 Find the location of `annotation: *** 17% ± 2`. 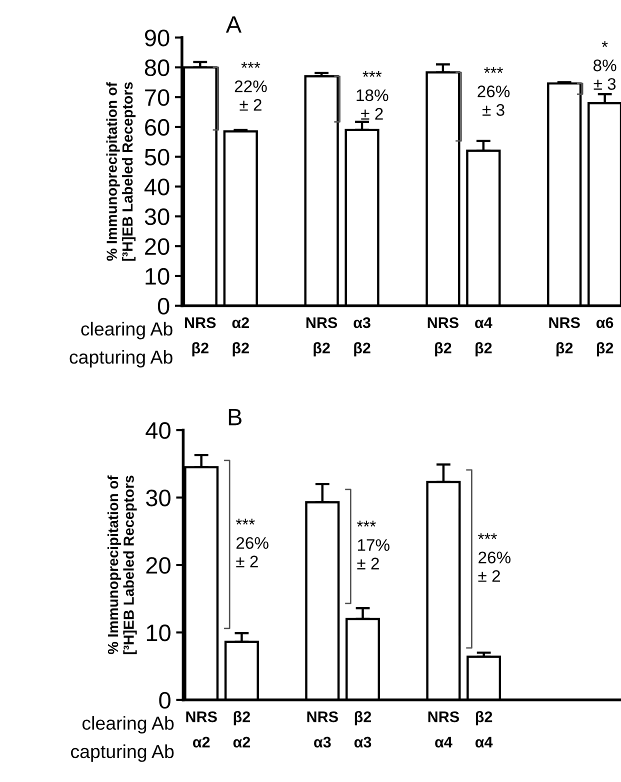

annotation: *** 17% ± 2 is located at coordinates (373, 545).